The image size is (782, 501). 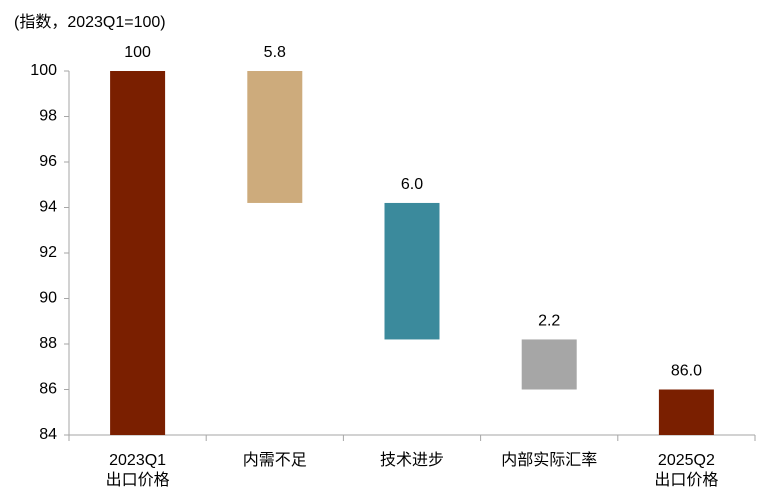 What do you see at coordinates (275, 52) in the screenshot?
I see `value-label: 5.8` at bounding box center [275, 52].